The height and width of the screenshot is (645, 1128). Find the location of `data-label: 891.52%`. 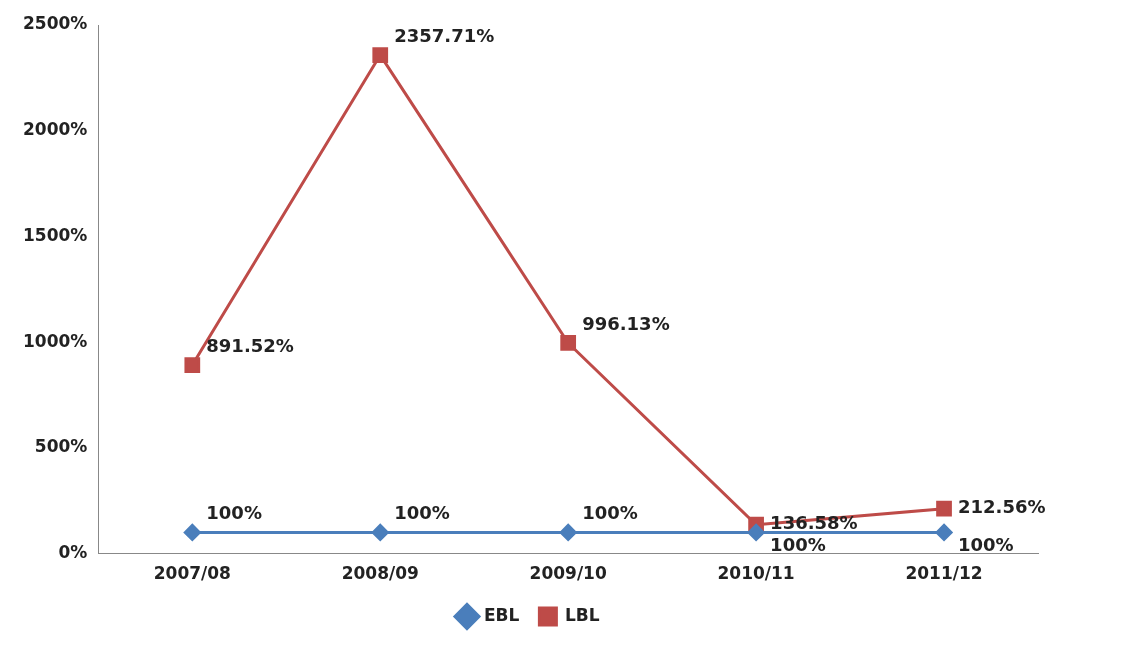

data-label: 891.52% is located at coordinates (250, 345).